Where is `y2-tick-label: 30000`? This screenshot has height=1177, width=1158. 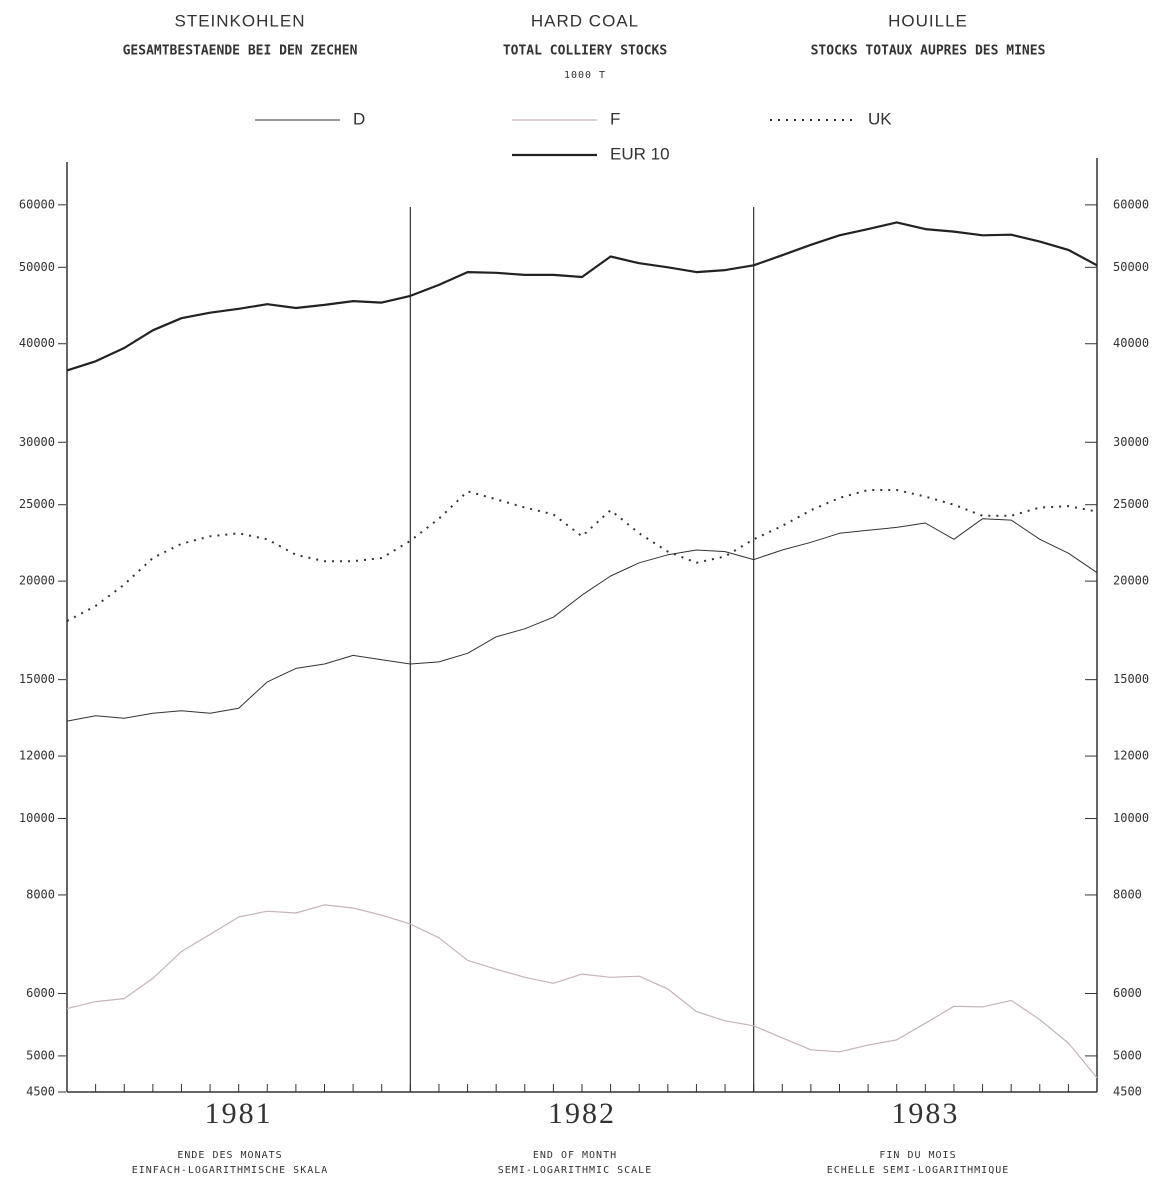
y2-tick-label: 30000 is located at coordinates (1131, 442).